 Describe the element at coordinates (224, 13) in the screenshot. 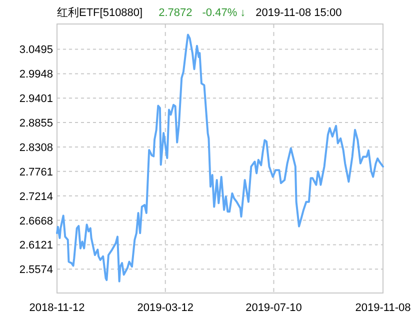

I see `annotation: -0.47% ↓` at that location.